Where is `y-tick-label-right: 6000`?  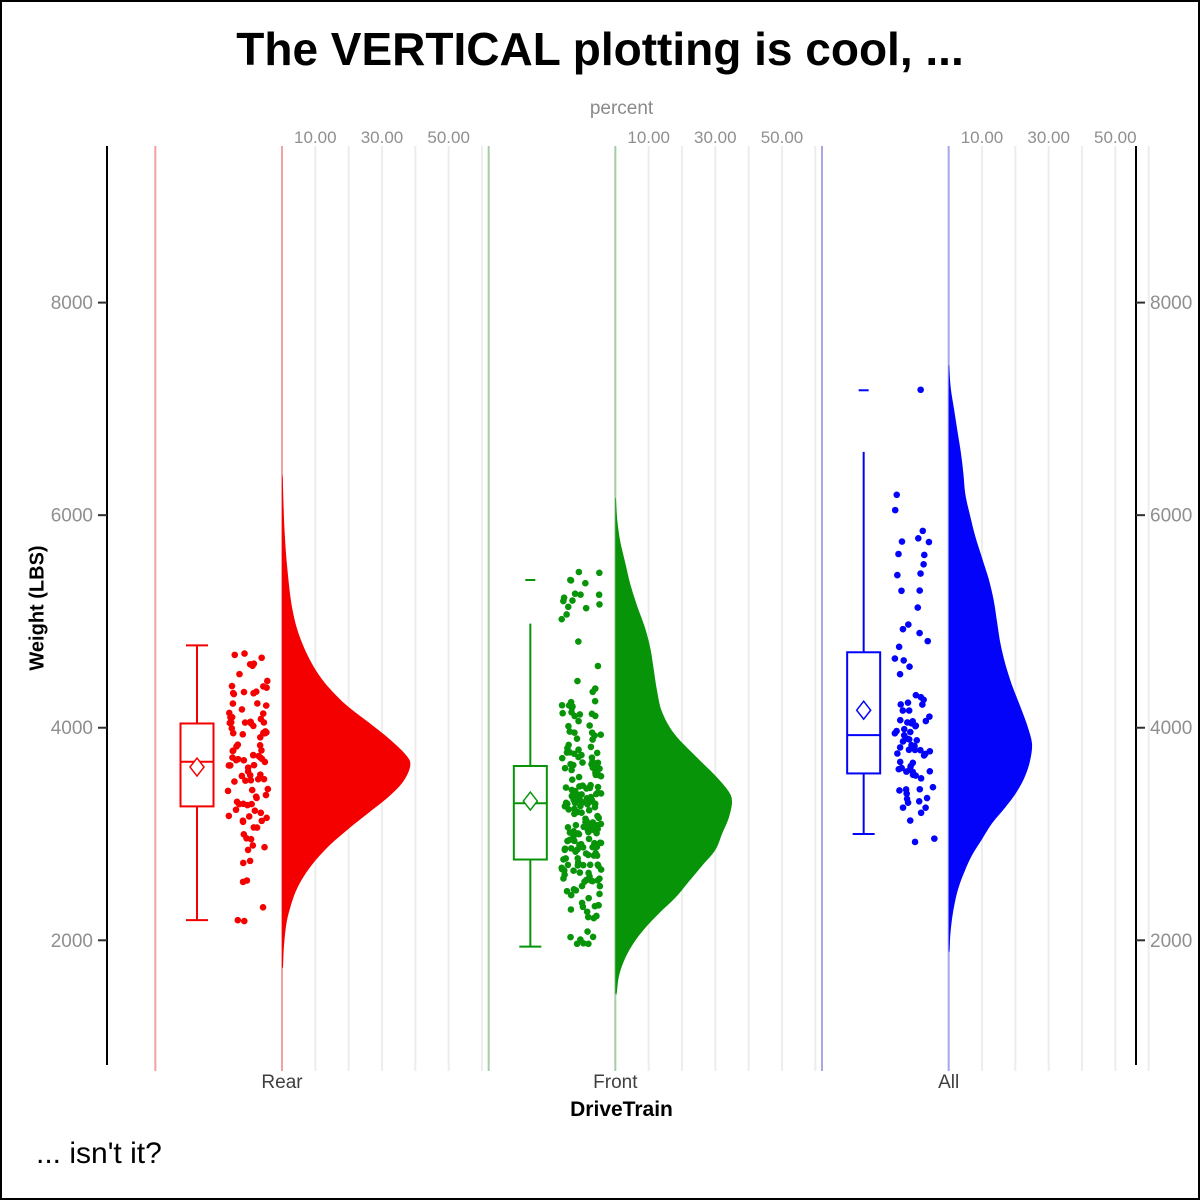
y-tick-label-right: 6000 is located at coordinates (1171, 516).